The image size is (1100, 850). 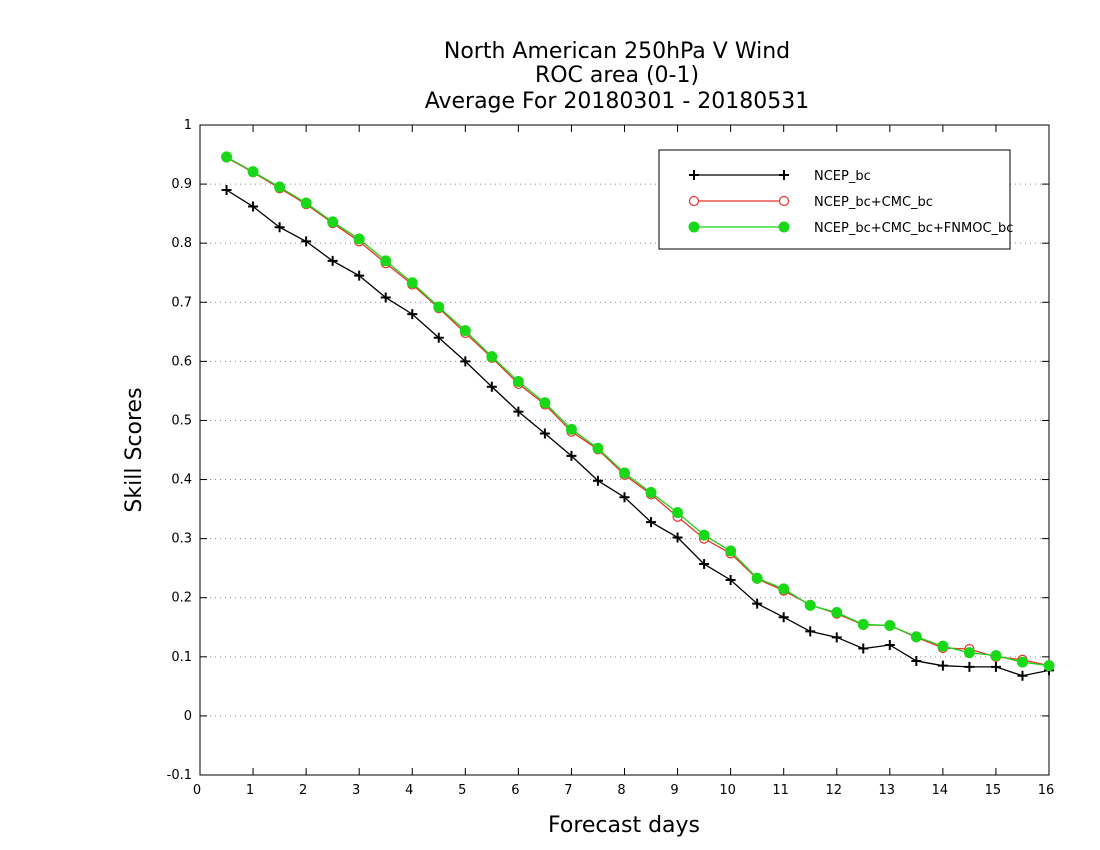 What do you see at coordinates (515, 790) in the screenshot?
I see `x-tick-label: 6` at bounding box center [515, 790].